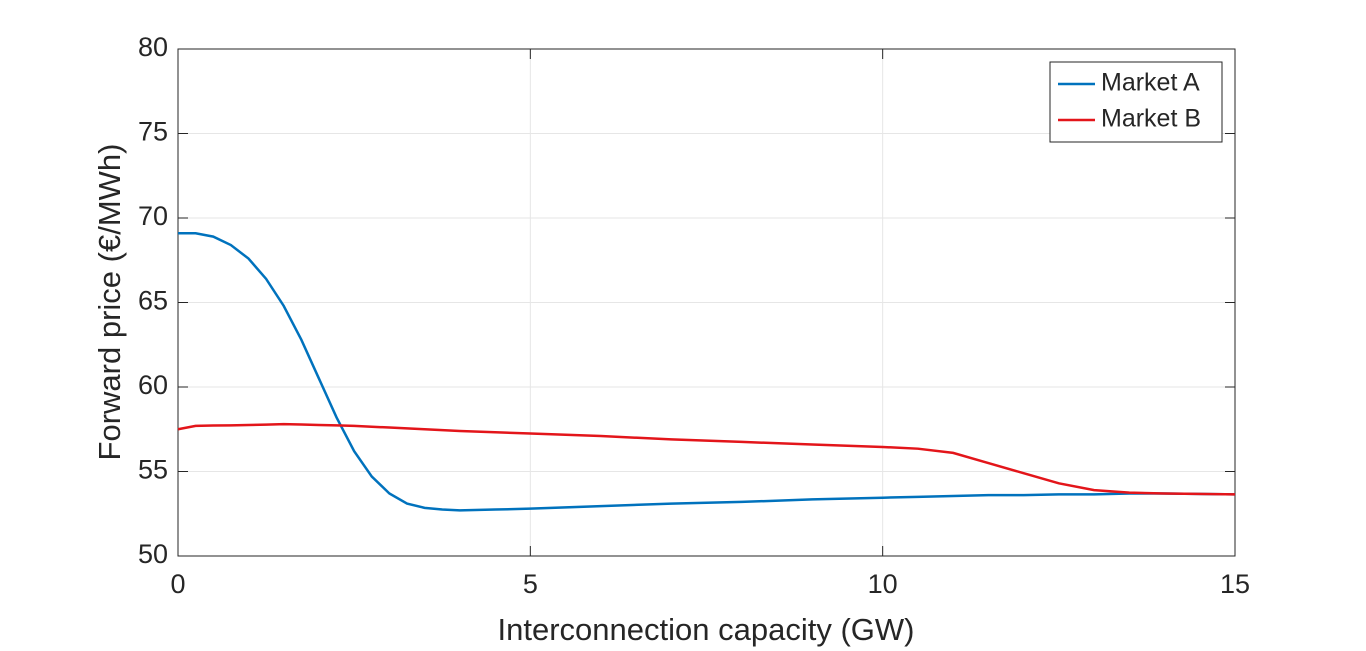 Image resolution: width=1366 pixels, height=651 pixels. Describe the element at coordinates (706, 459) in the screenshot. I see `series-line` at that location.